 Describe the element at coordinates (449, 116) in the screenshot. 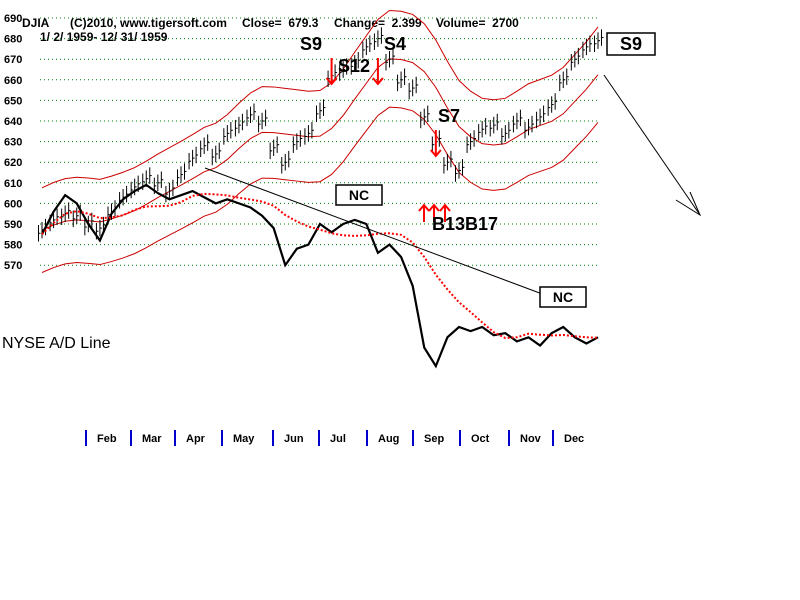

I see `signal-label: S7` at that location.